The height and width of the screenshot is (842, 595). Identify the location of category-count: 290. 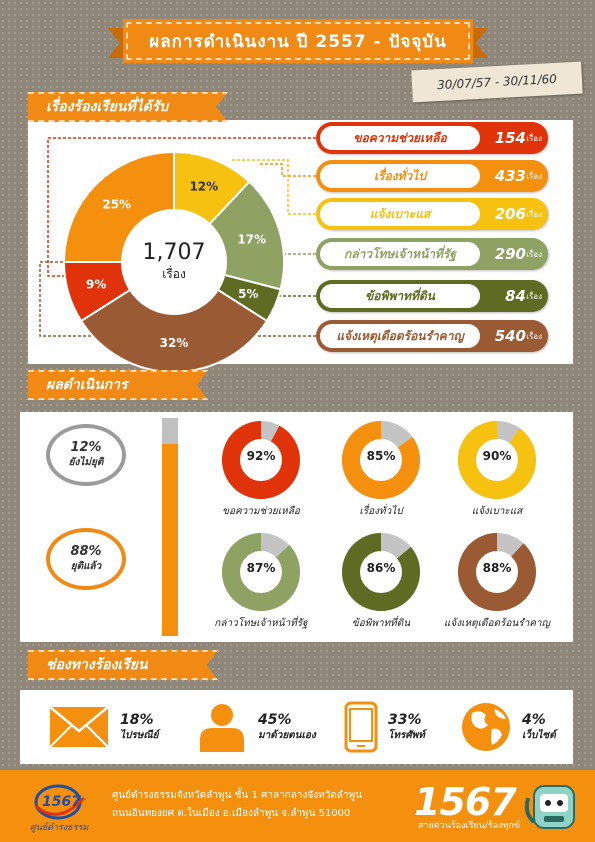
(510, 254).